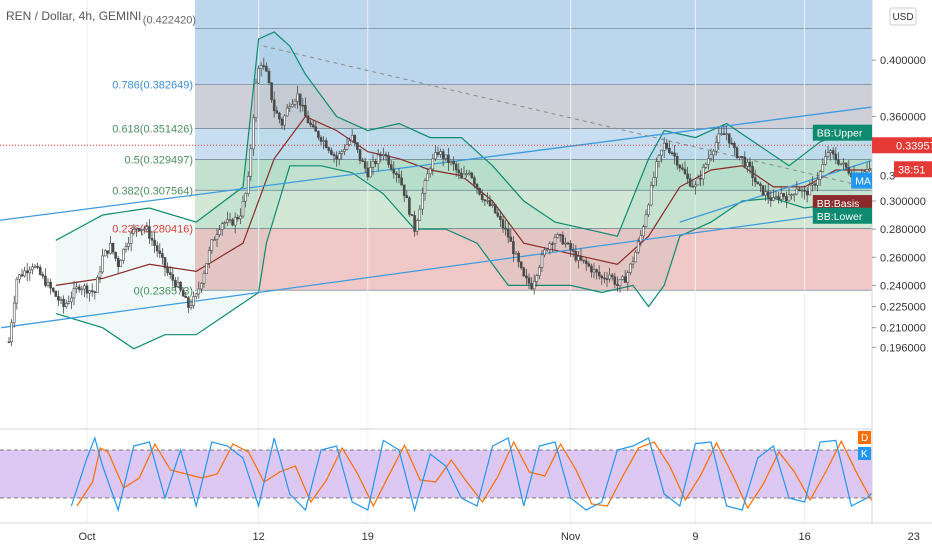 The image size is (932, 550). Describe the element at coordinates (903, 286) in the screenshot. I see `price-tick-label: 0.240000` at that location.